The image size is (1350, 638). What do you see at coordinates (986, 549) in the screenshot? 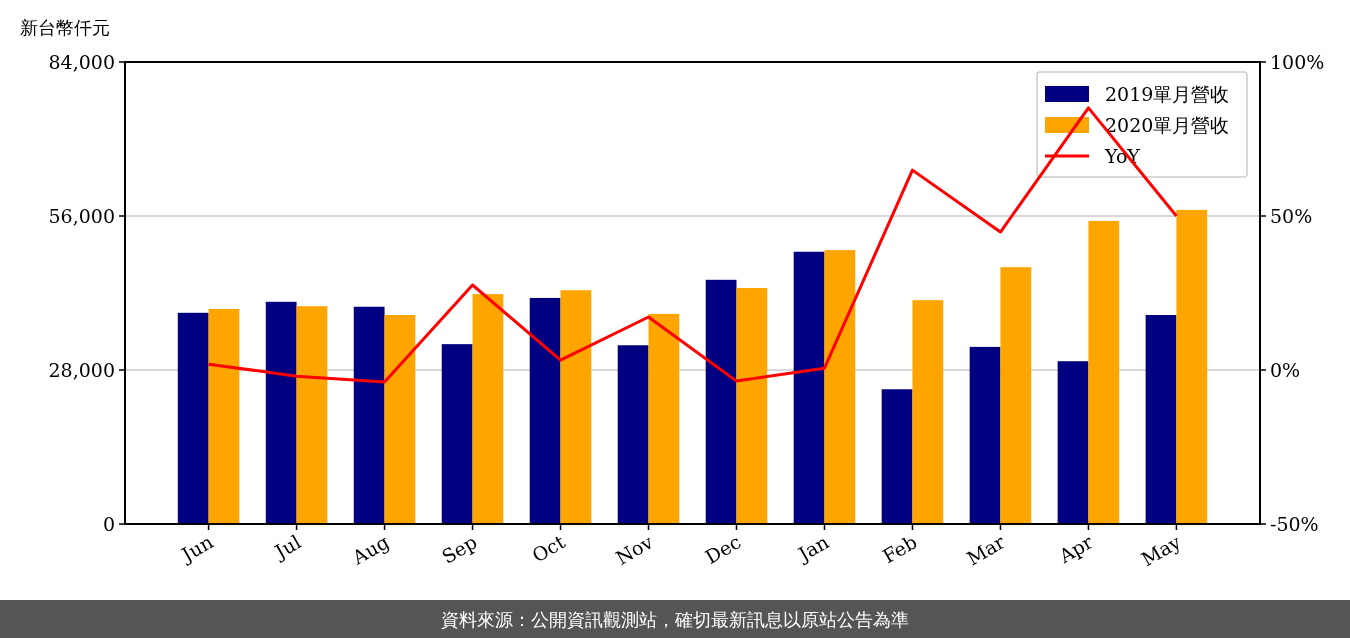
I see `x-tick-label: Mar` at bounding box center [986, 549].